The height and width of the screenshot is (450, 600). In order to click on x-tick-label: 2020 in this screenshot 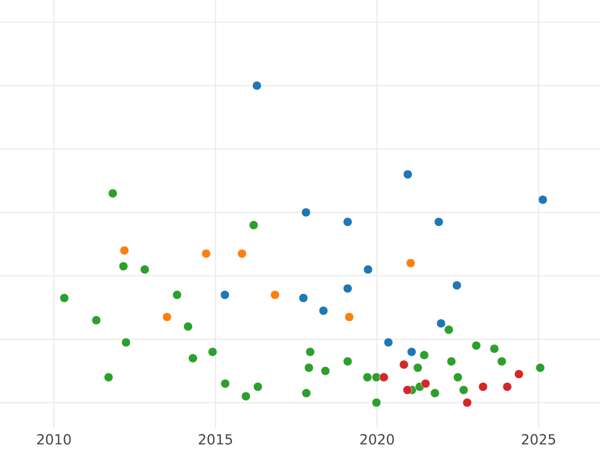, I will do `click(377, 439)`.